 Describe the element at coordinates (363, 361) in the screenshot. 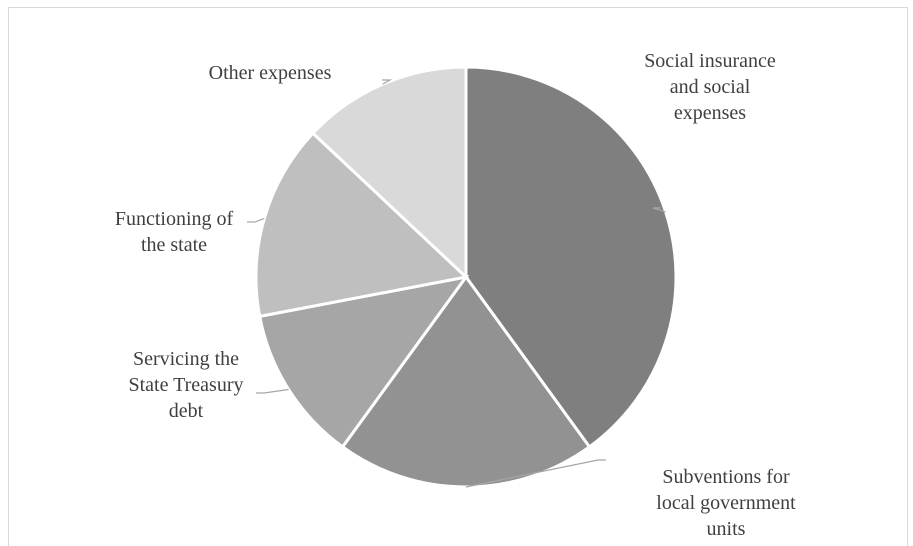

I see `pie-slice-servicing-debt` at that location.